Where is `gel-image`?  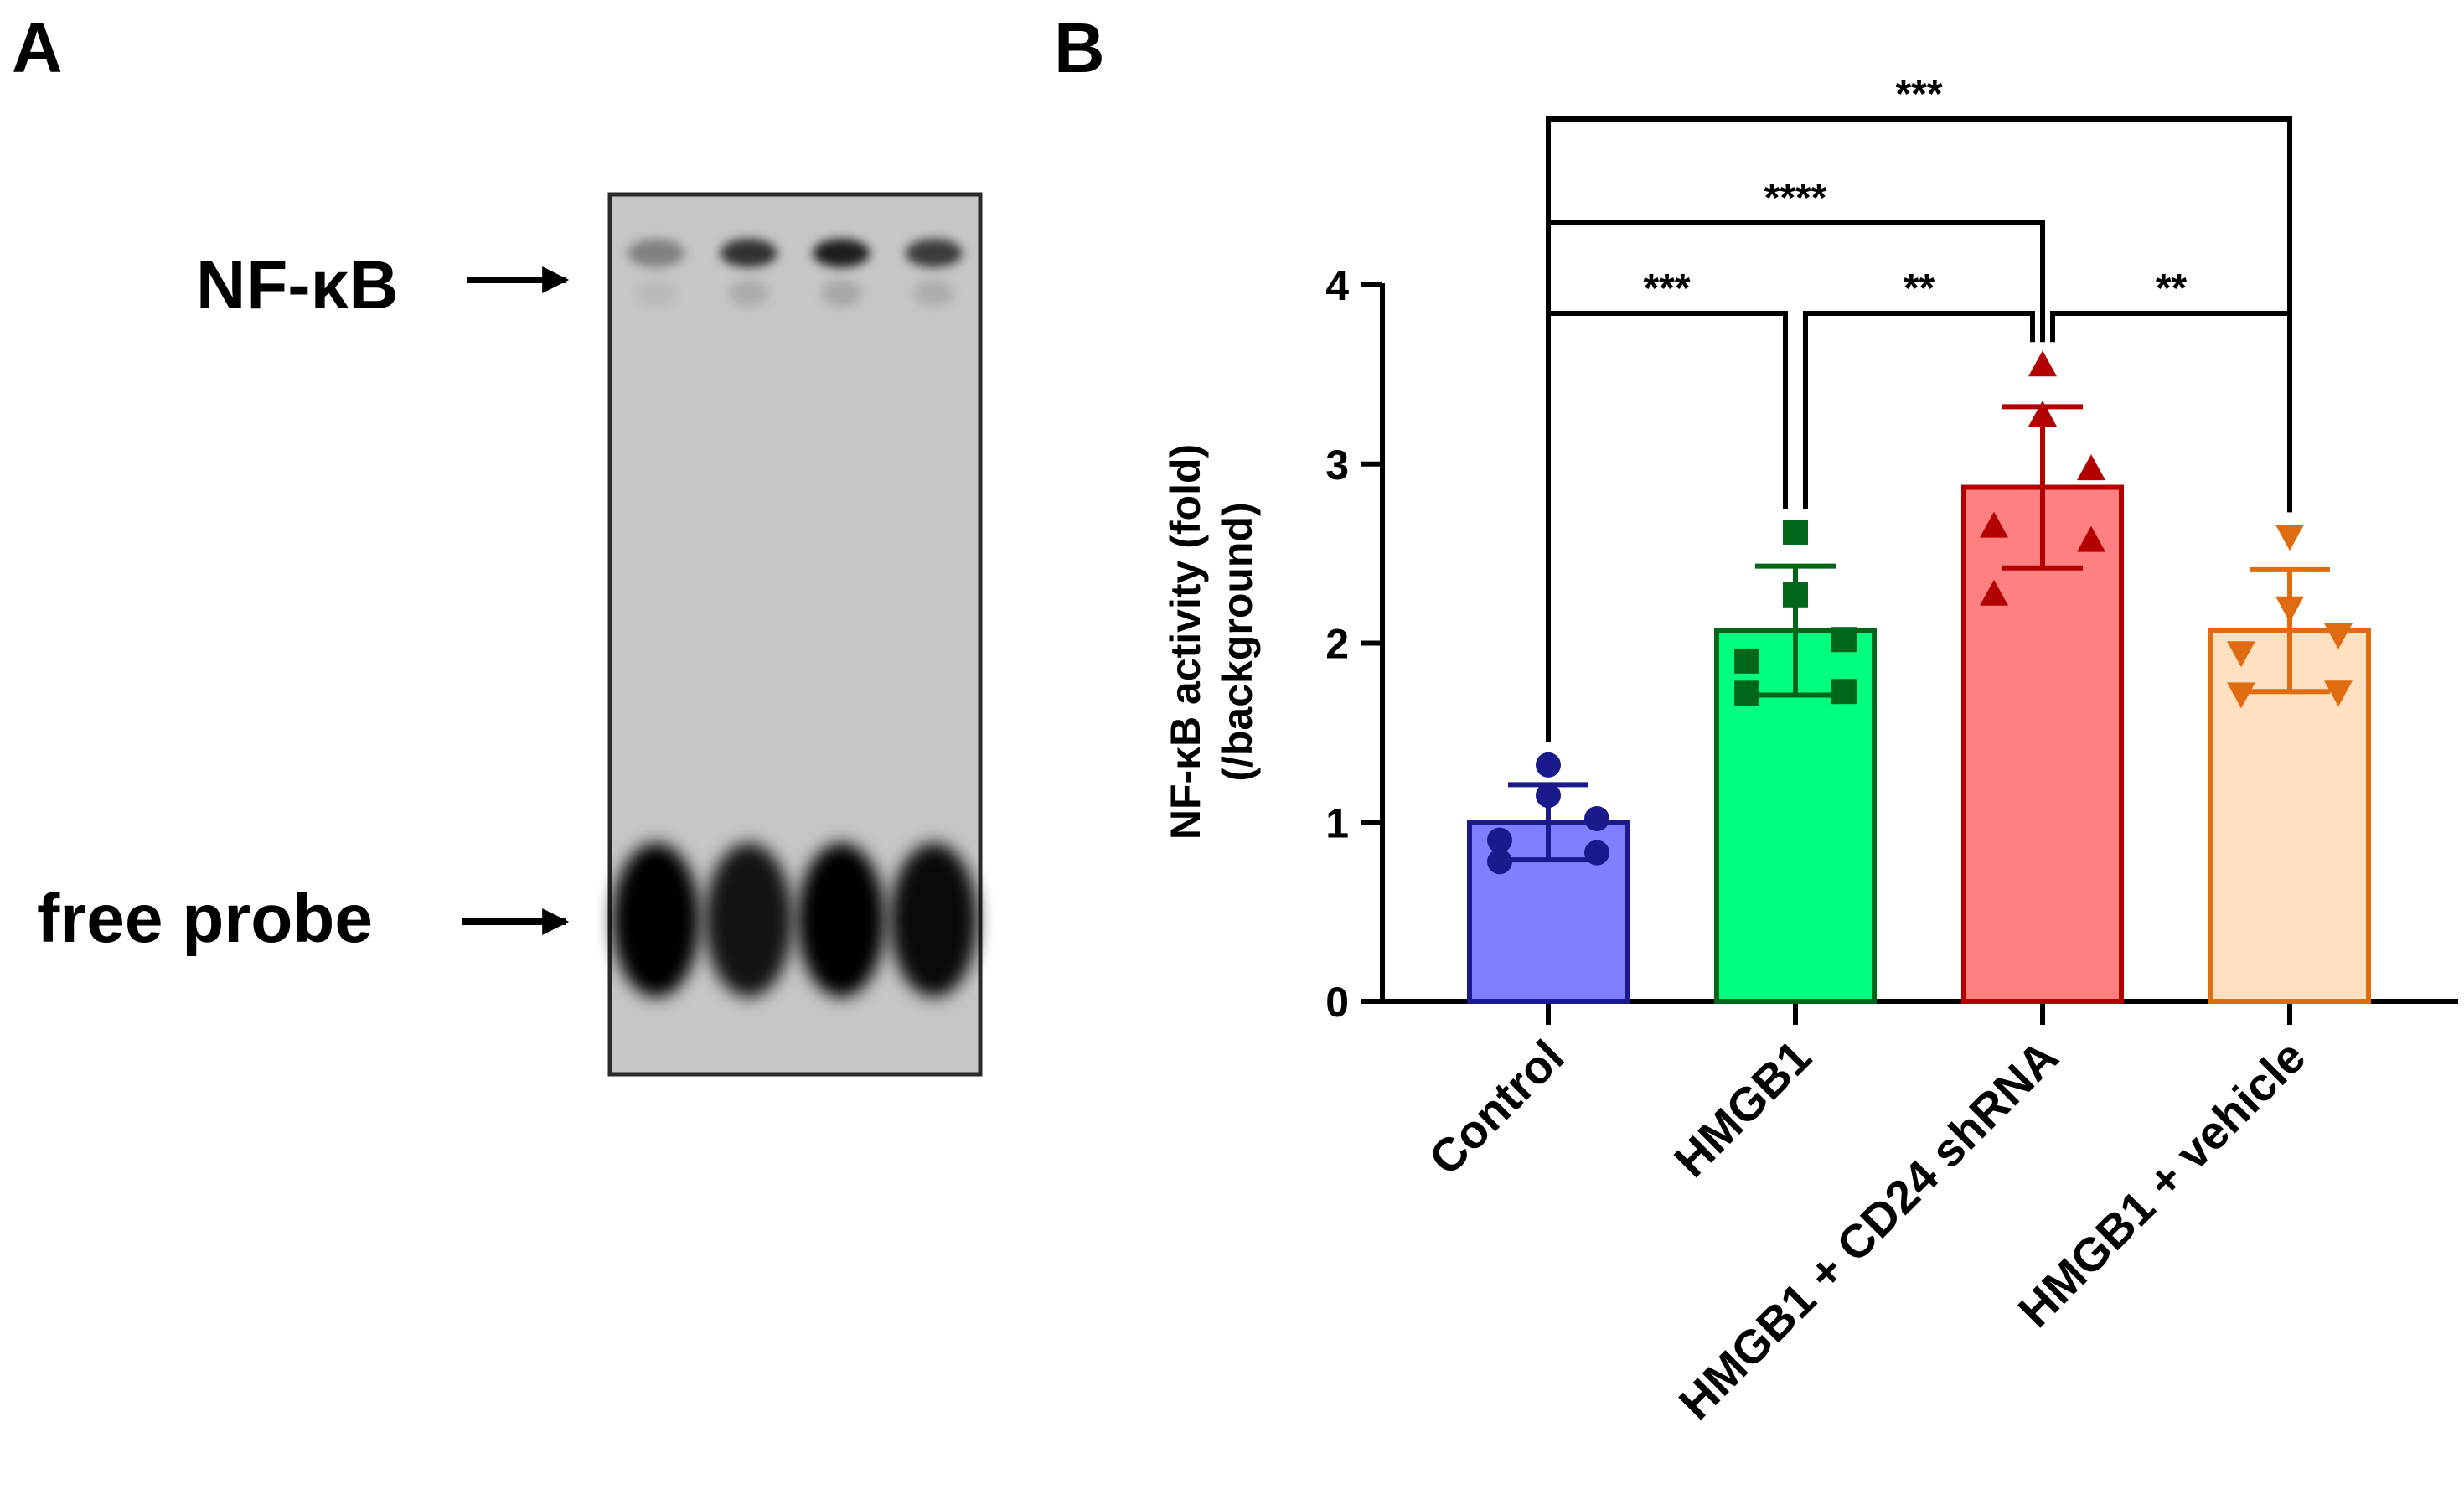 gel-image is located at coordinates (795, 634).